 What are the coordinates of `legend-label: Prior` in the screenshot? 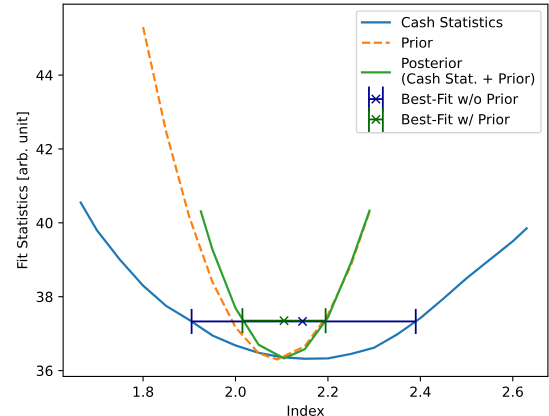 It's located at (417, 42).